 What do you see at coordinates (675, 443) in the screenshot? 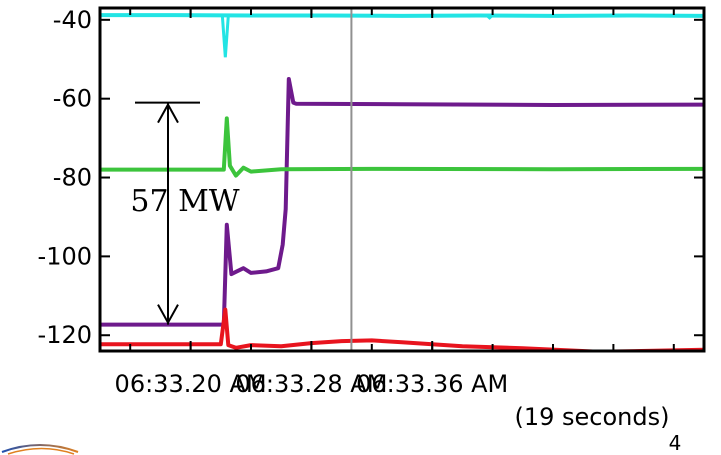
I see `slide-number: 4` at bounding box center [675, 443].